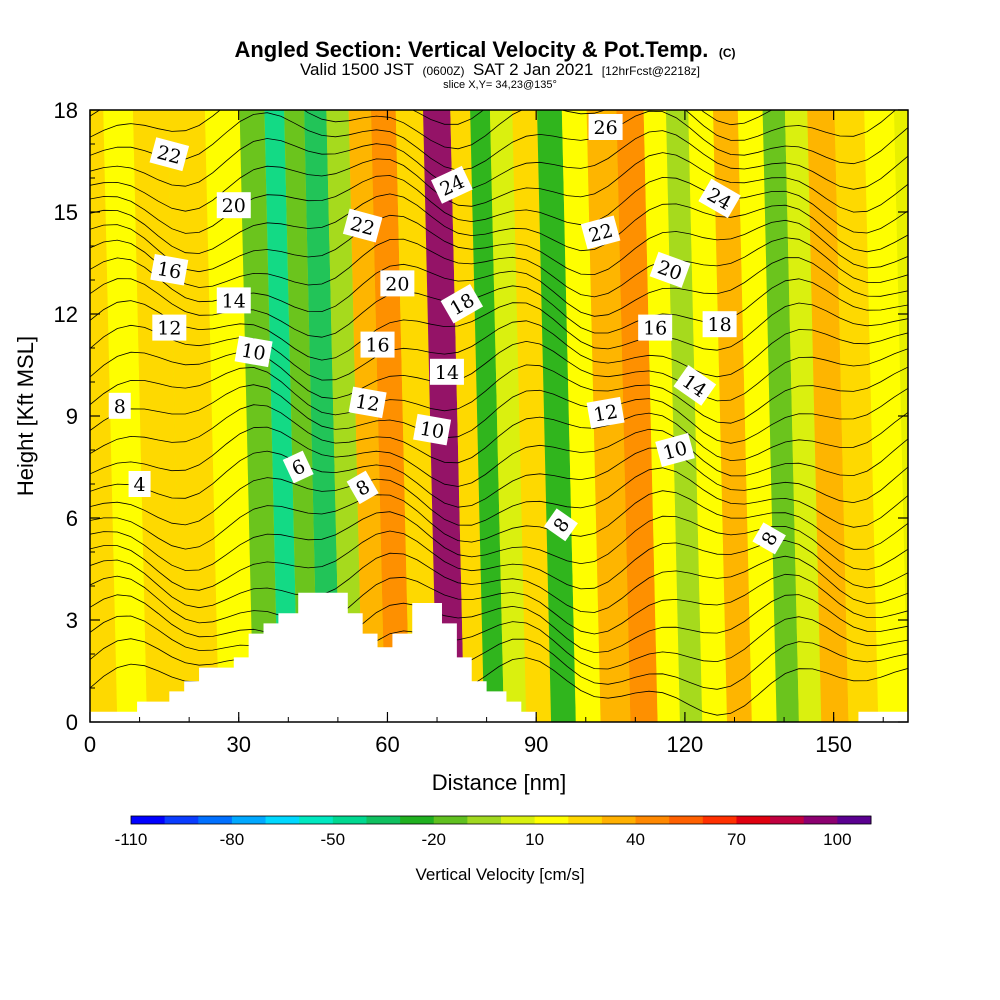 The image size is (1000, 1000). I want to click on colorbar-tick-label: 70, so click(736, 839).